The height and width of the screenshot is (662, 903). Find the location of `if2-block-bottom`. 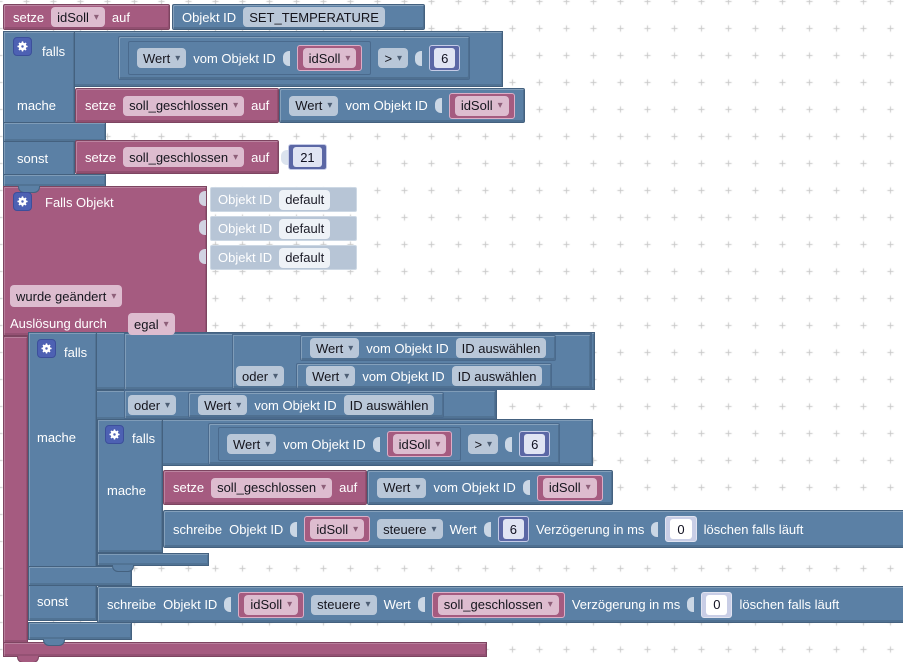

if2-block-bottom is located at coordinates (80, 631).